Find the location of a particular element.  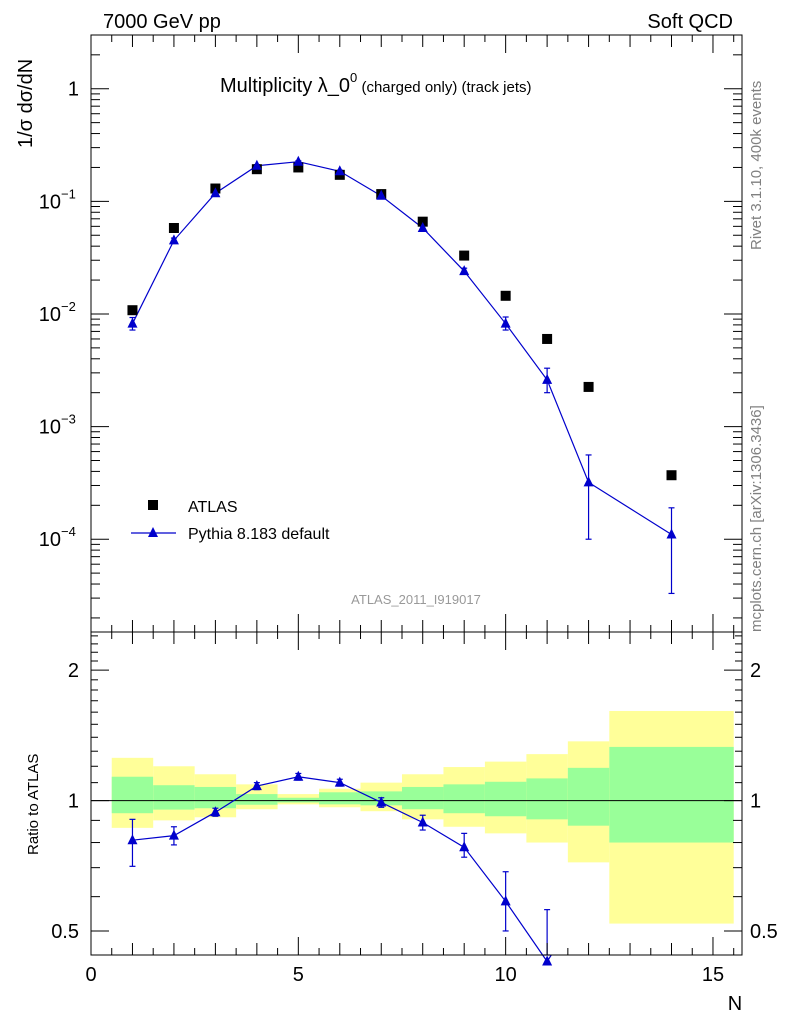

ratio-y-axis-label: Ratio to ATLAS is located at coordinates (33, 804).